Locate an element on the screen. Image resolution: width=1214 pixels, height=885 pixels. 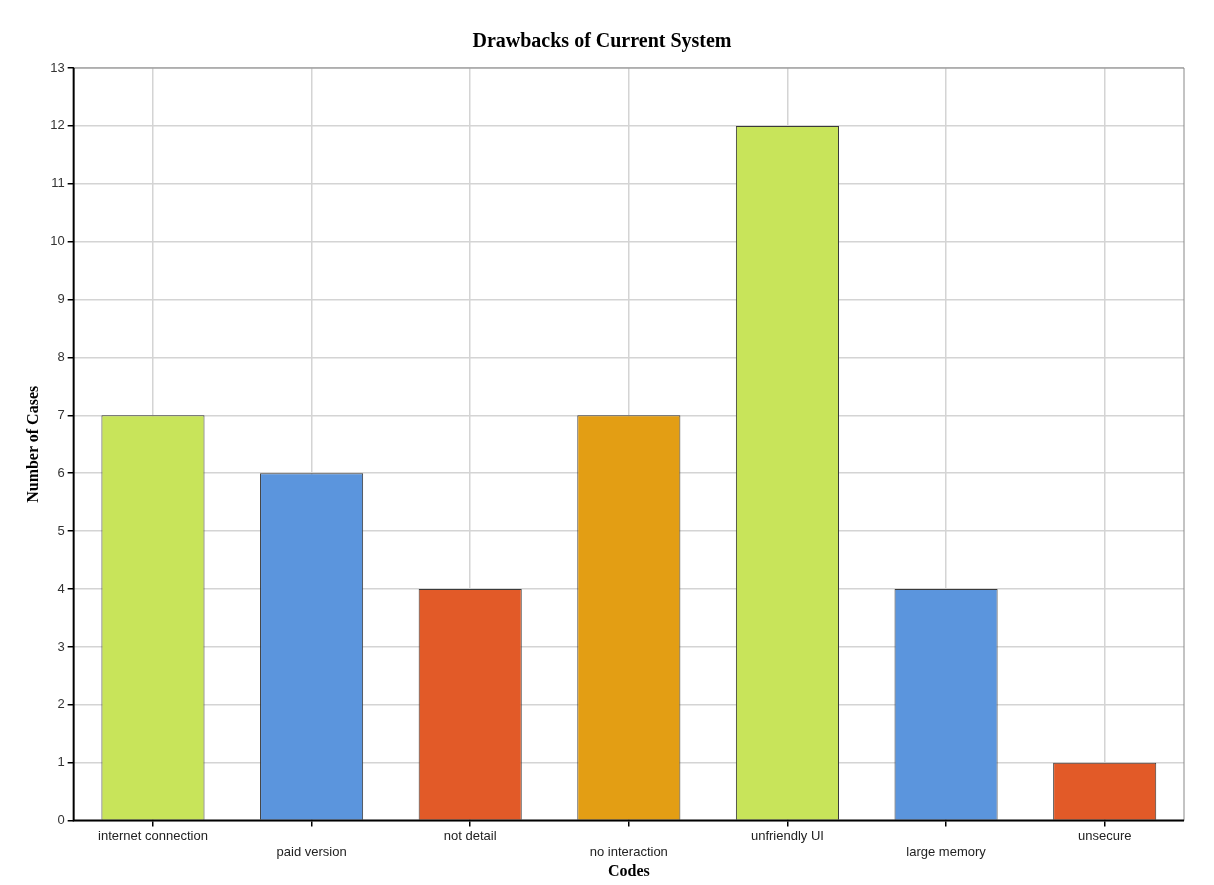
y-tick-label: 3 is located at coordinates (61, 646).